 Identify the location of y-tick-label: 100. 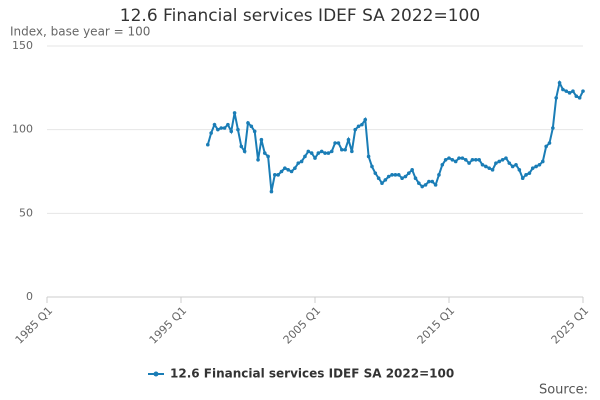
(22, 129).